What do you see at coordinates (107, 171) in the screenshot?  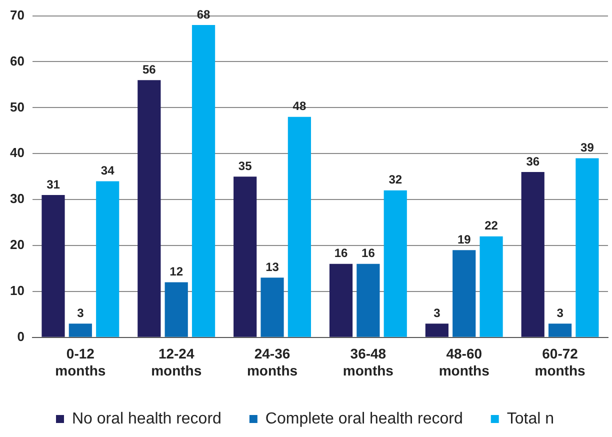 I see `data-label: 34` at bounding box center [107, 171].